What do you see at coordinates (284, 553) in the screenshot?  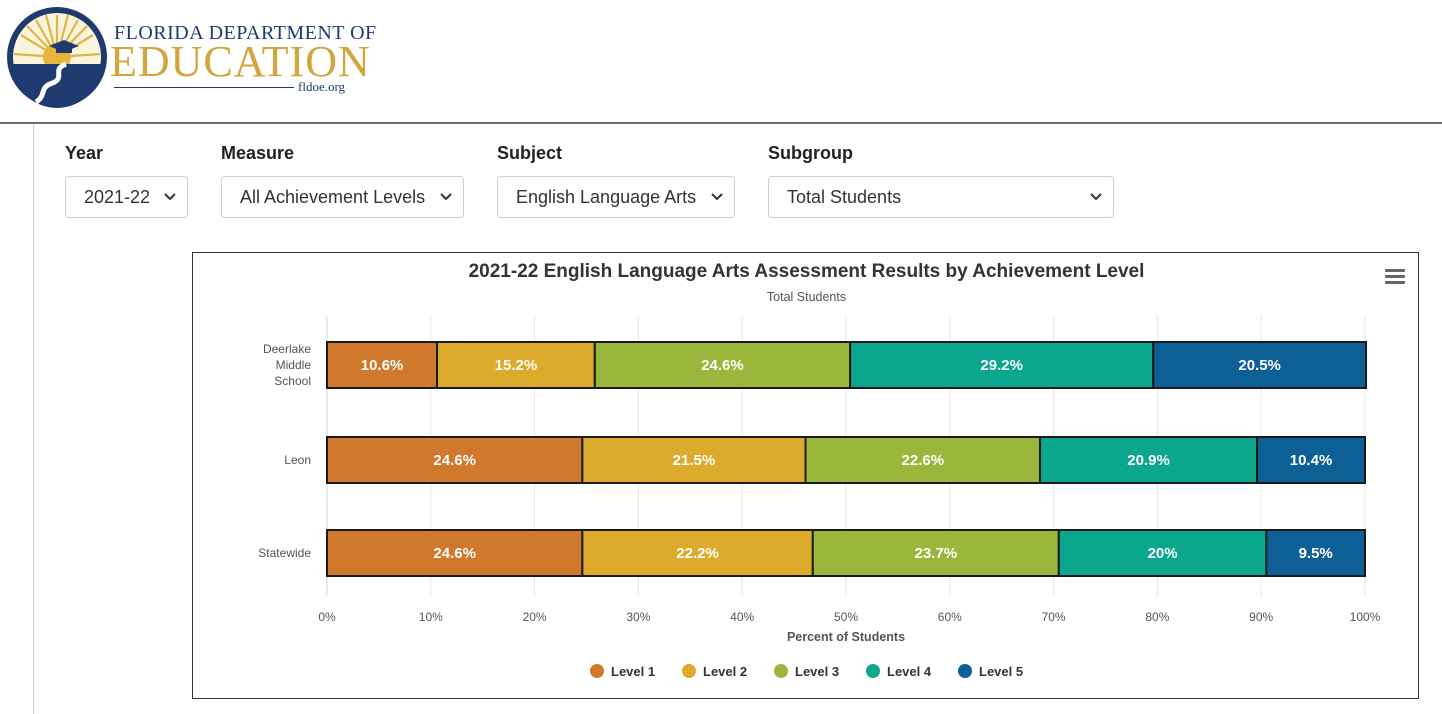 I see `category-label: Statewide` at bounding box center [284, 553].